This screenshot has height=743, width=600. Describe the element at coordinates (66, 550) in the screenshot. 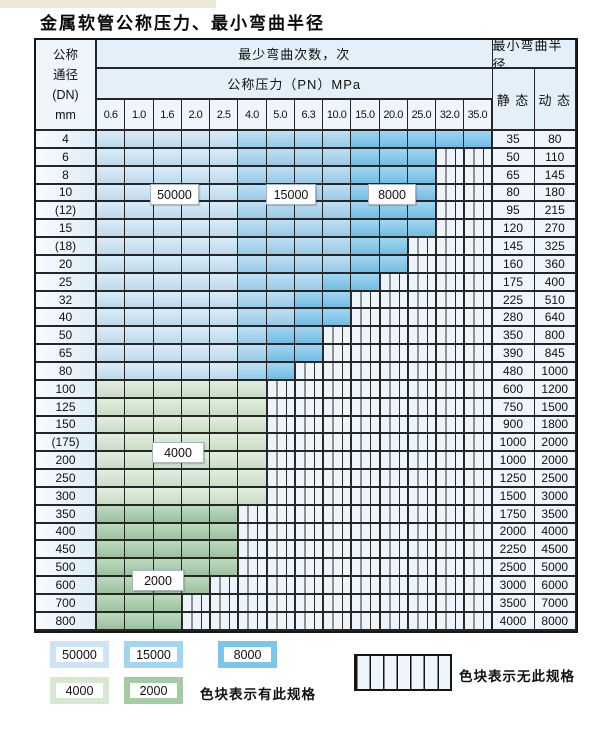

I see `dn-label: 450` at that location.